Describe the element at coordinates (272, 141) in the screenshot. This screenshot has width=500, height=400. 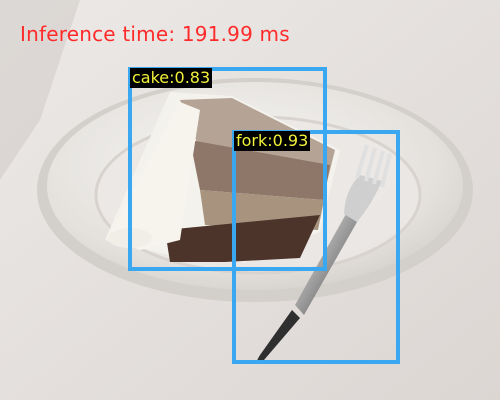
I see `fork-detection-label: fork:0.93` at that location.